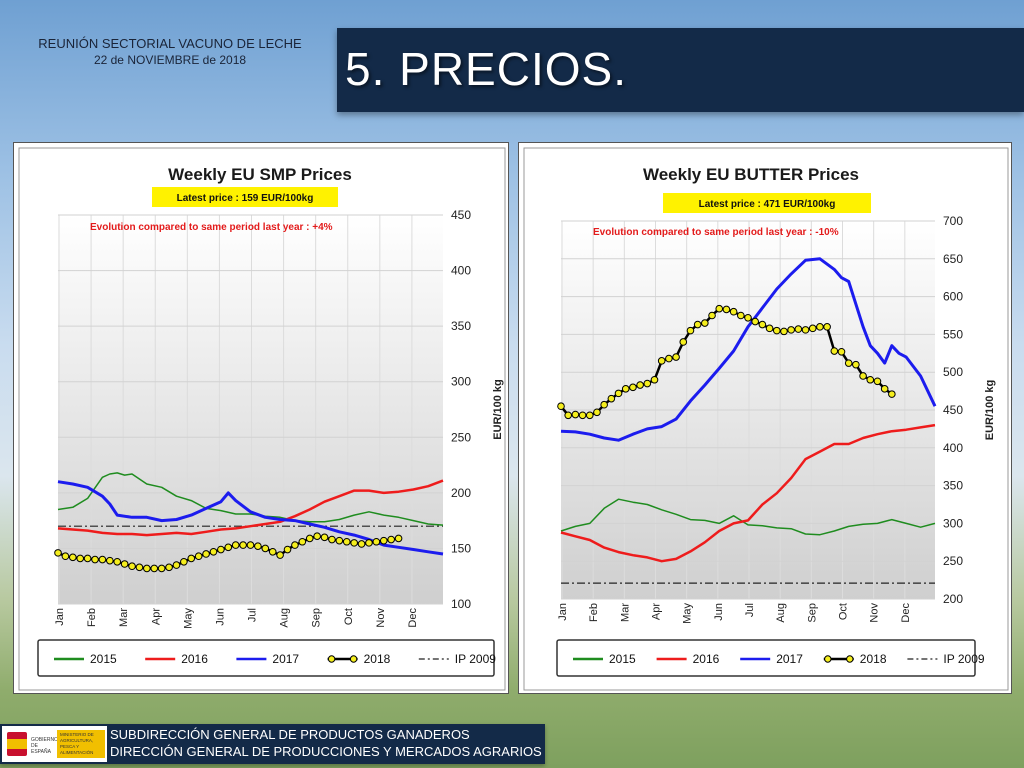 The height and width of the screenshot is (768, 1024). What do you see at coordinates (680, 70) in the screenshot?
I see `slide-title-banner: 5. PRECIOS.` at bounding box center [680, 70].